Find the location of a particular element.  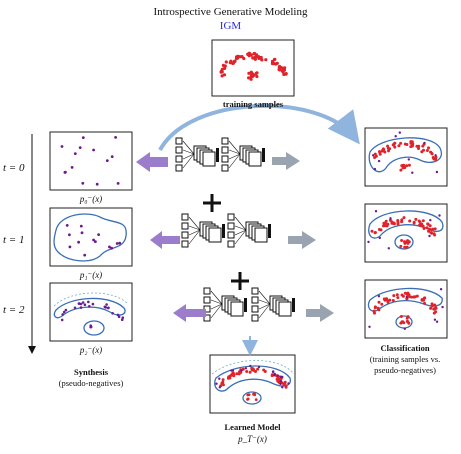

classification-title: Classification is located at coordinates (405, 348).